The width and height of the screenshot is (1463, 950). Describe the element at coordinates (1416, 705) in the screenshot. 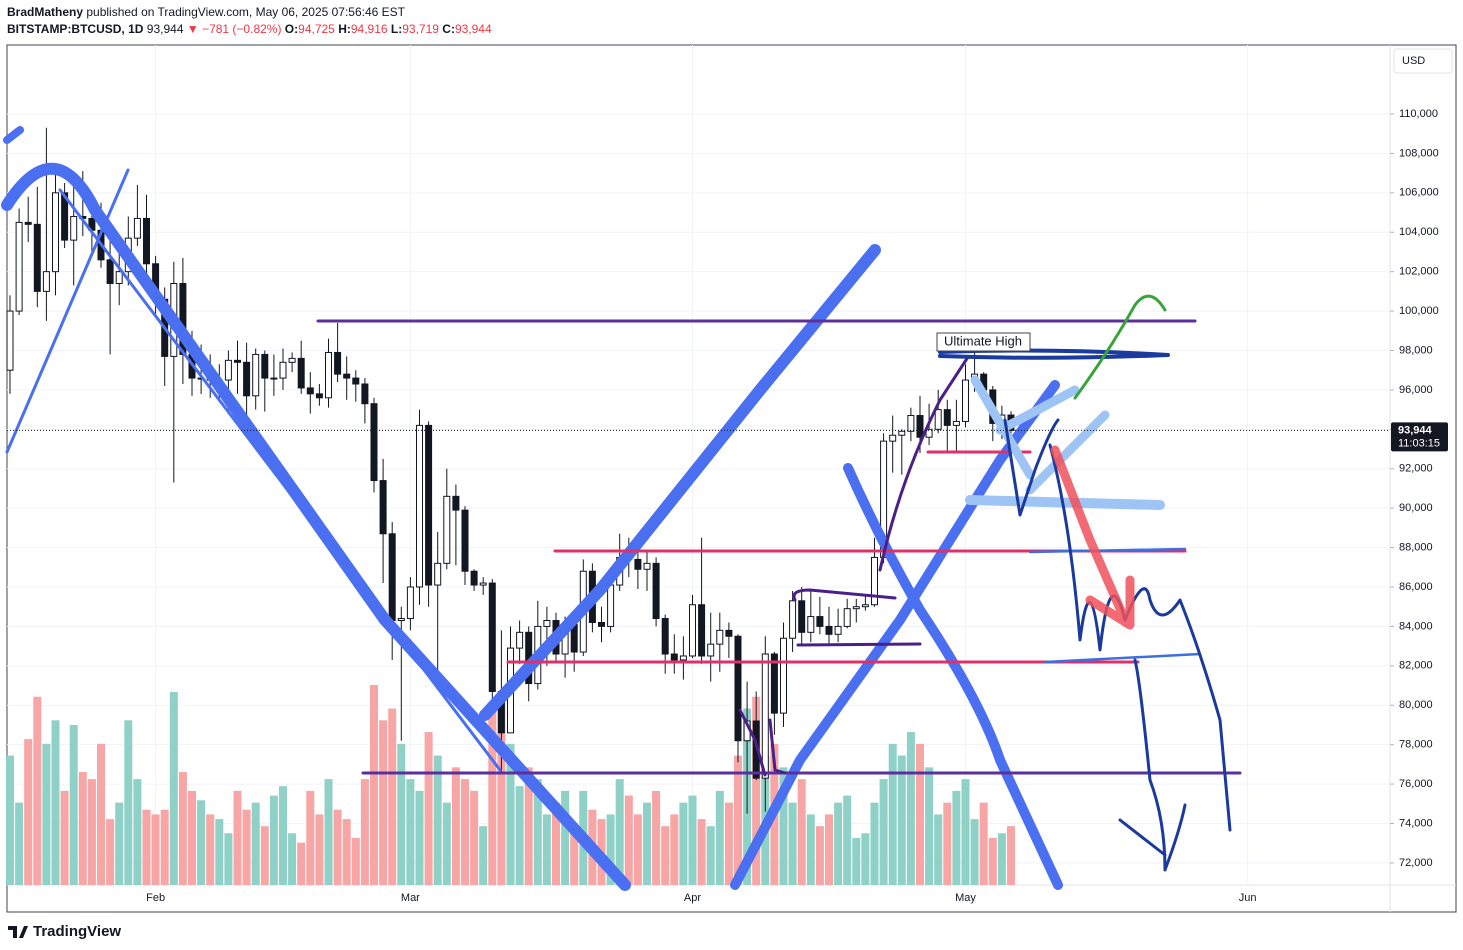

I see `y-tick-label: 80,000` at that location.